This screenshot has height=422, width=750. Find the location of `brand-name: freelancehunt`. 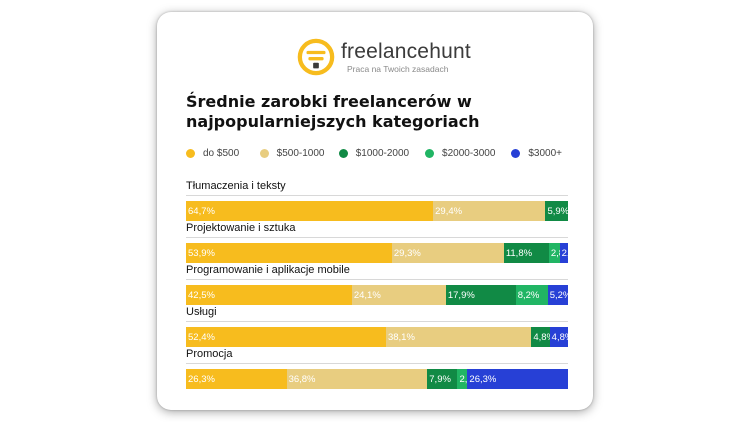

brand-name: freelancehunt is located at coordinates (406, 51).